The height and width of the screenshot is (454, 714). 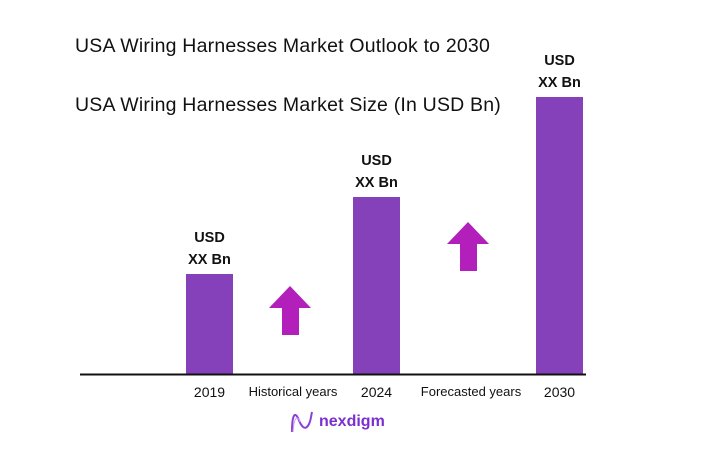 I want to click on logo: nexdigm, so click(x=337, y=422).